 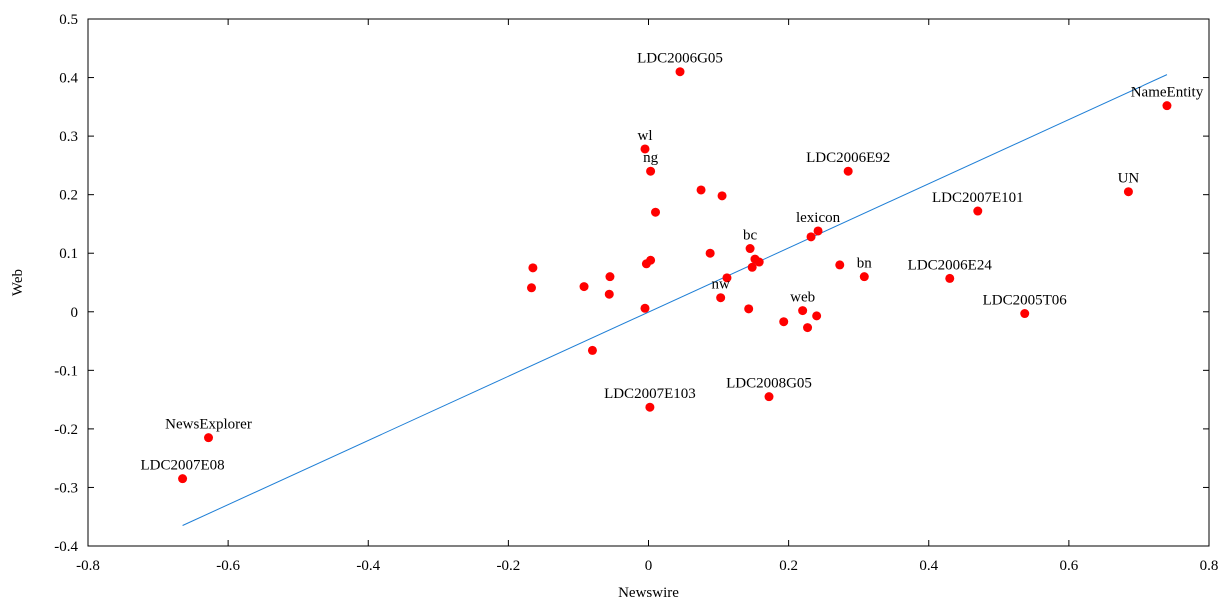 I want to click on point-label: LDC2007E101, so click(x=978, y=198).